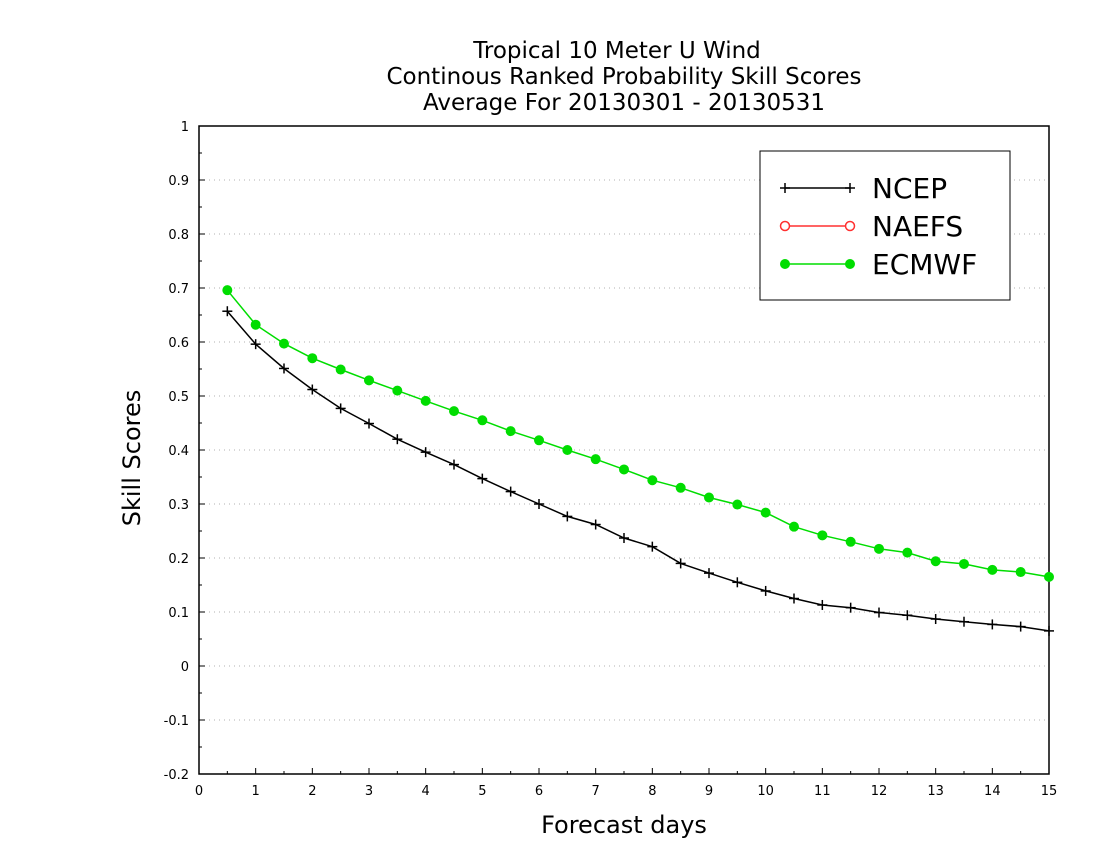  What do you see at coordinates (785, 264) in the screenshot?
I see `legend-marker-start-ecmwf` at bounding box center [785, 264].